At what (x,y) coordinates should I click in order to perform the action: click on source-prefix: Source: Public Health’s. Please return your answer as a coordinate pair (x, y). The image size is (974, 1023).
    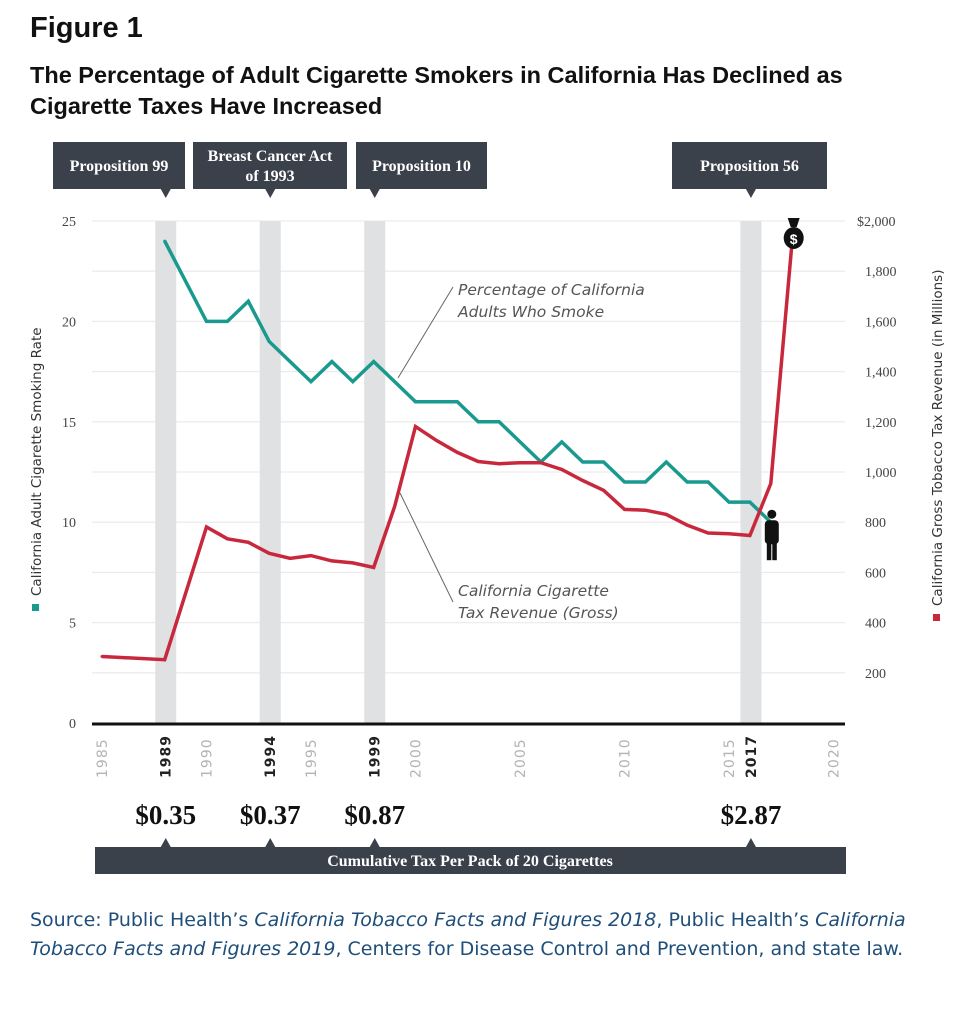
    Looking at the image, I should click on (142, 920).